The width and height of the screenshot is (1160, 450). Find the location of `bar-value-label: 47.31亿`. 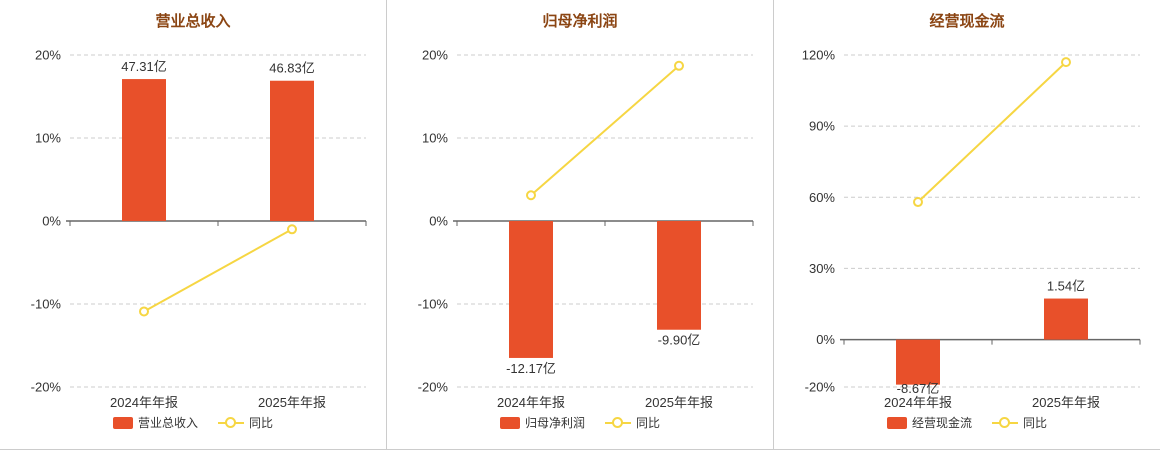

bar-value-label: 47.31亿 is located at coordinates (144, 66).